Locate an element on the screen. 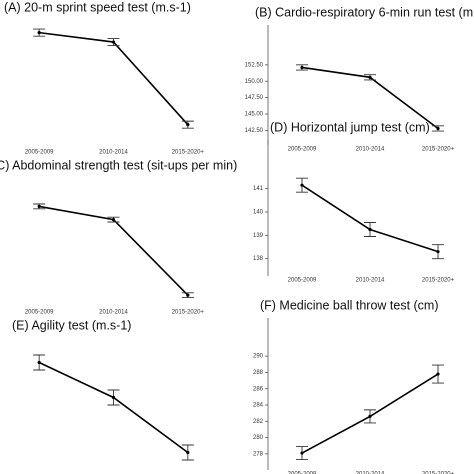 The width and height of the screenshot is (474, 474). panel-title: (D) Horizontal jump test (cm) is located at coordinates (350, 127).